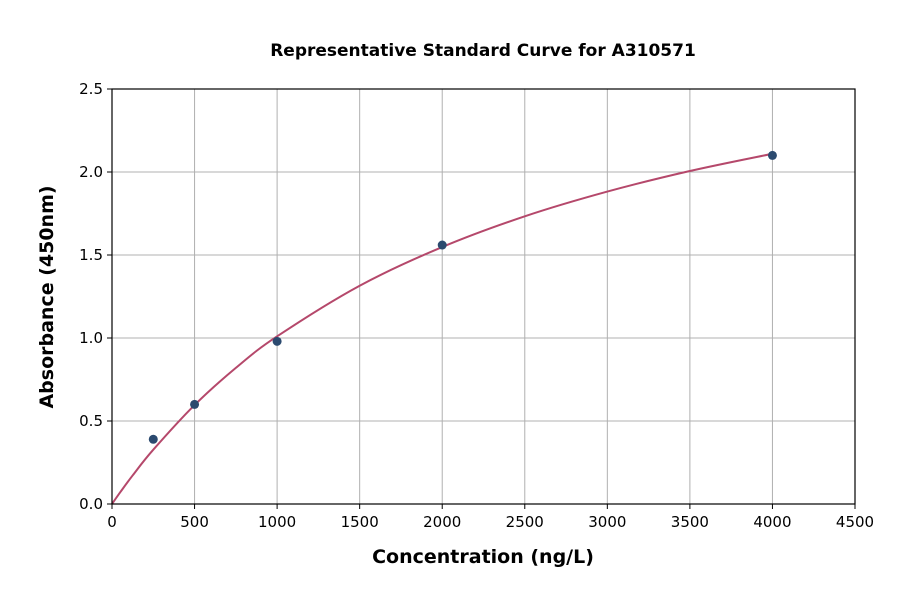 The height and width of the screenshot is (598, 900). I want to click on y-tick-label: 2.0, so click(91, 172).